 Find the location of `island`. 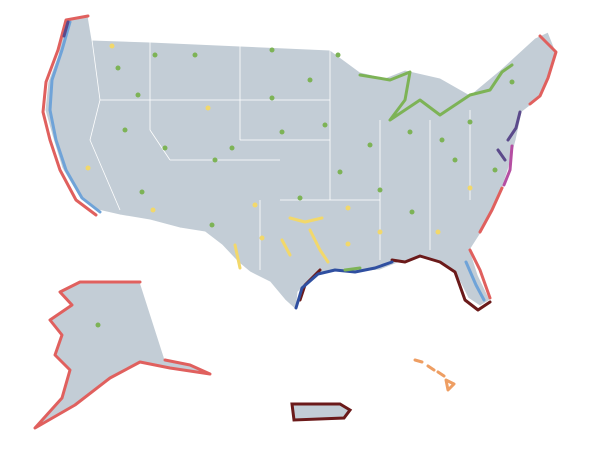

island is located at coordinates (321, 412).